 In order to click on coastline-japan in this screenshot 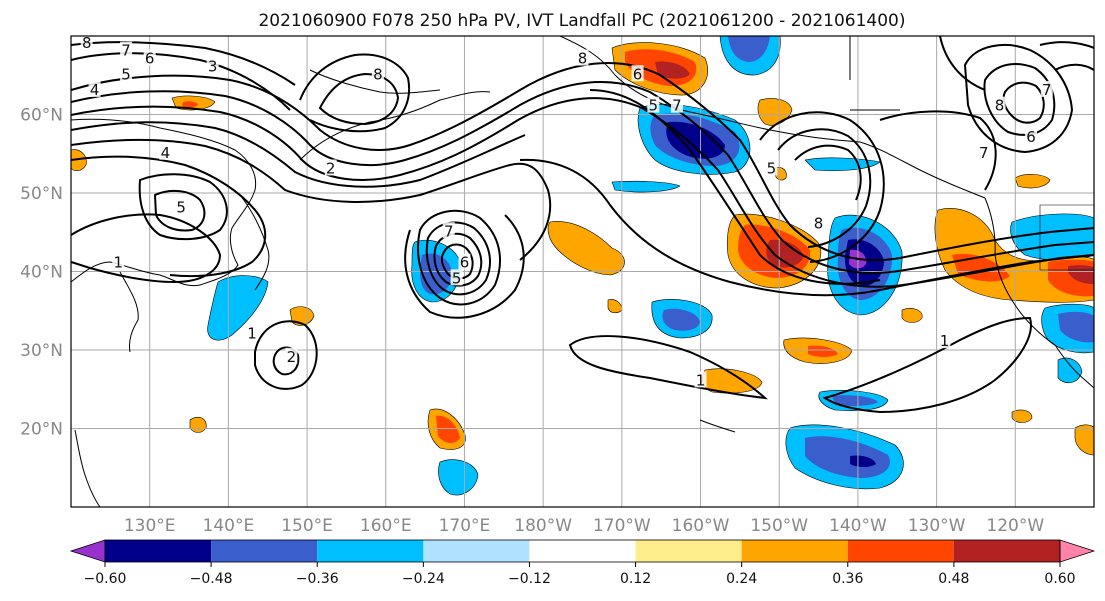, I will do `click(254, 242)`.